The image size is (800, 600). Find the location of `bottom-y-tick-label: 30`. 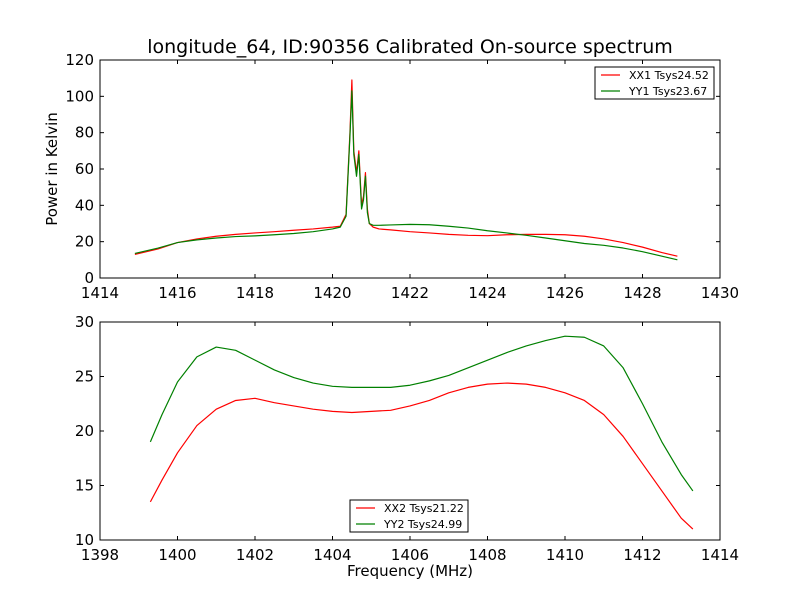

bottom-y-tick-label: 30 is located at coordinates (84, 322).